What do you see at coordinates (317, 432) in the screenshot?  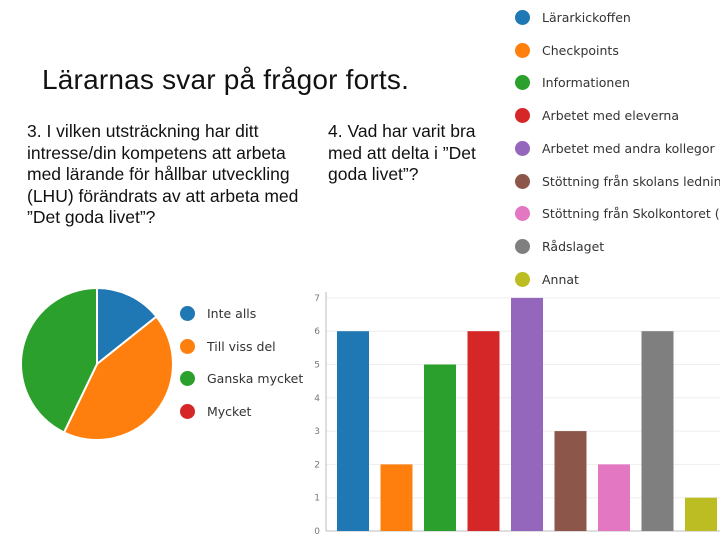 I see `y-tick-label: 3` at bounding box center [317, 432].